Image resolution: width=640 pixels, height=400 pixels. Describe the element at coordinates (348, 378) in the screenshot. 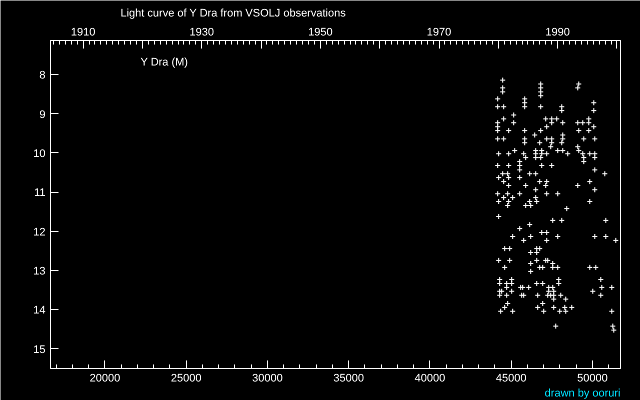

I see `x-tick-label: 35000` at that location.